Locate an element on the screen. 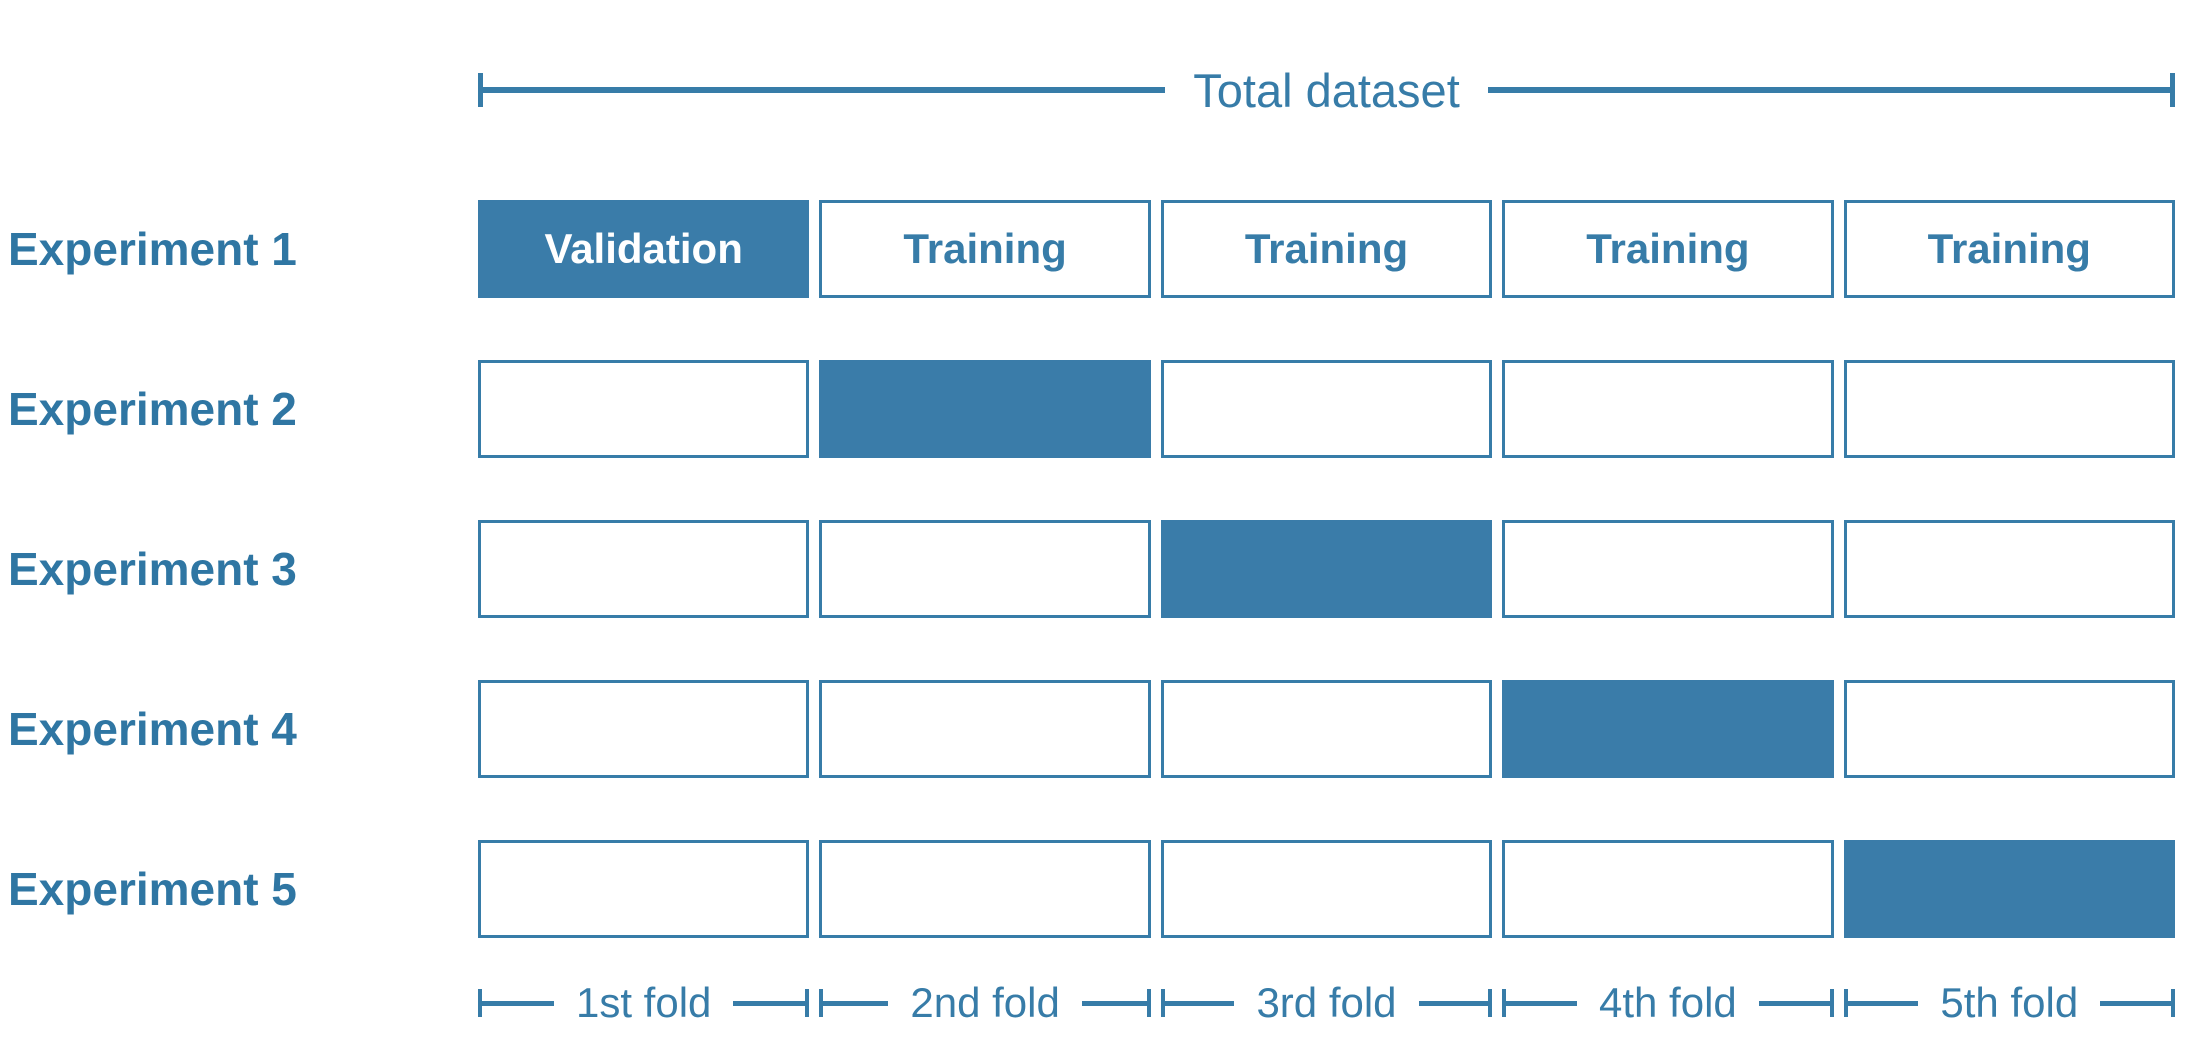 The image size is (2196, 1058). experiment-row-2: Experiment 2 is located at coordinates (1091, 409).